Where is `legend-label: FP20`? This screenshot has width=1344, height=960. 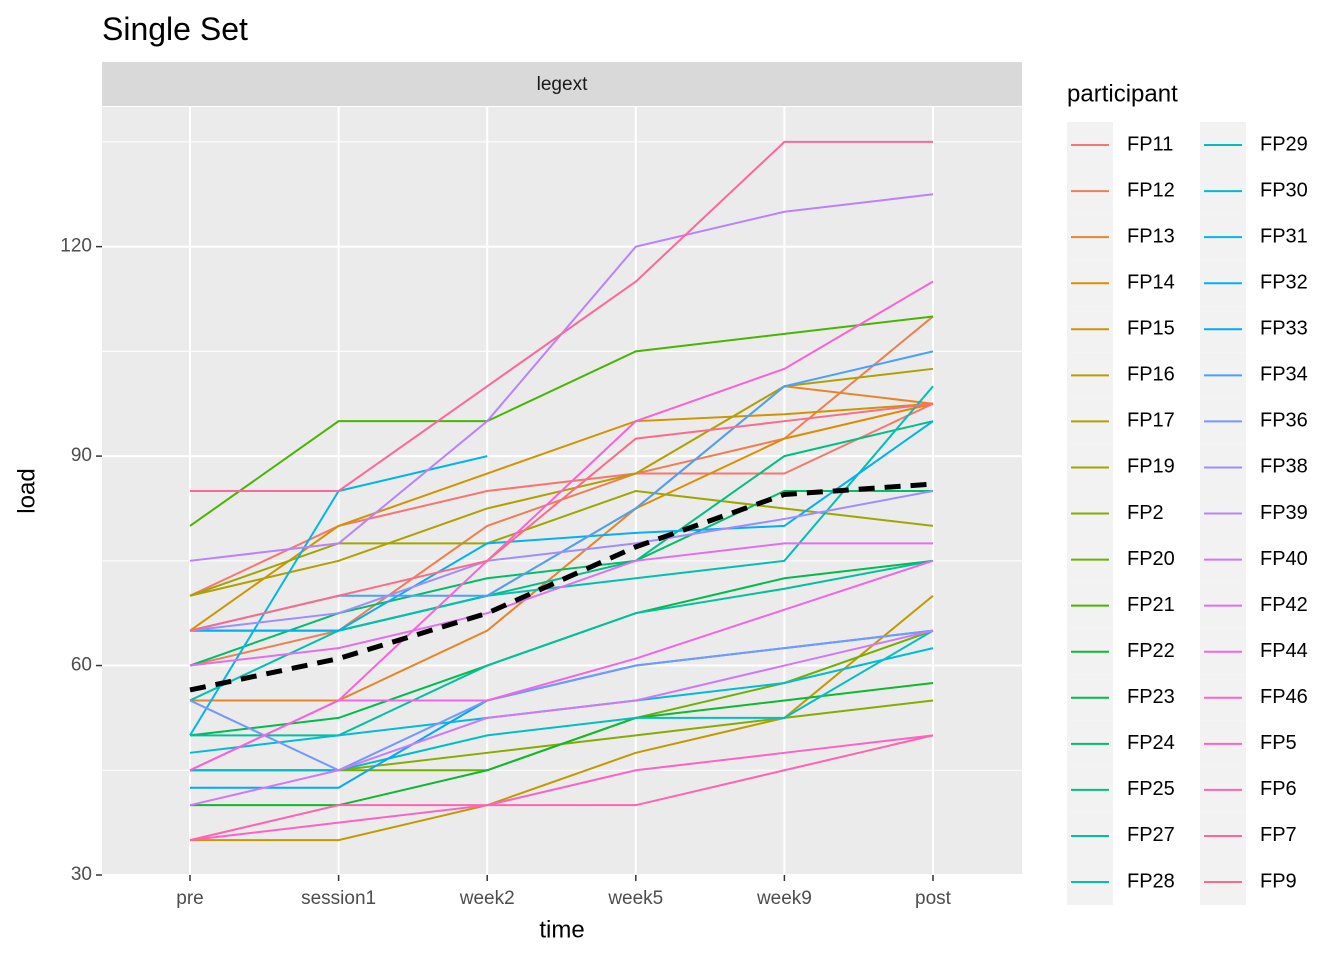
legend-label: FP20 is located at coordinates (1151, 559).